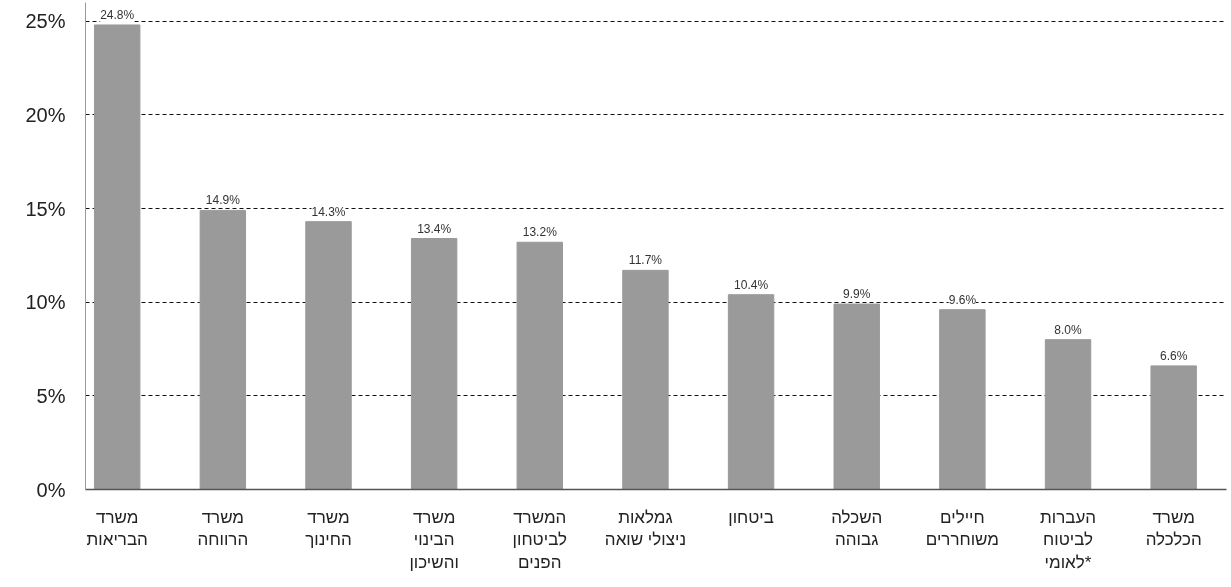  What do you see at coordinates (645, 528) in the screenshot?
I see `x-tick-label: גמלאות ניצולי שואה` at bounding box center [645, 528].